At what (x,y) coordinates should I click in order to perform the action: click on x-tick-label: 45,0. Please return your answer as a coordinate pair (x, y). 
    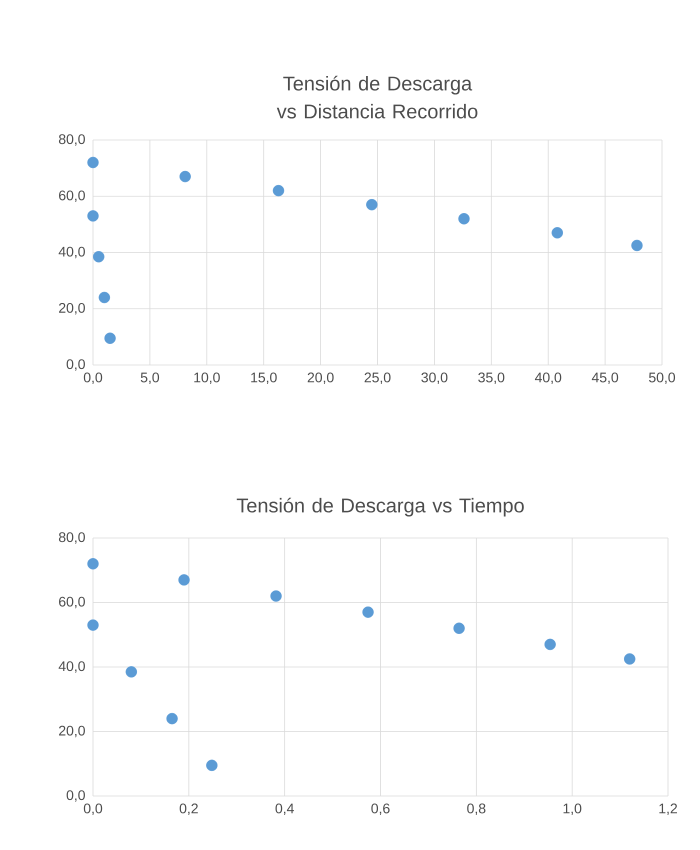
    Looking at the image, I should click on (605, 378).